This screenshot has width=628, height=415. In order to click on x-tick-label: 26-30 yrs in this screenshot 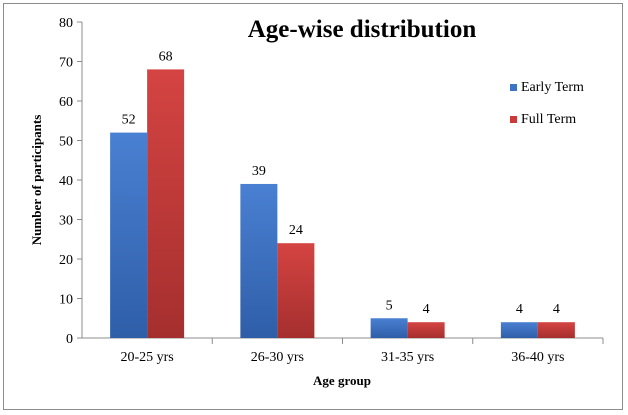, I will do `click(277, 357)`.